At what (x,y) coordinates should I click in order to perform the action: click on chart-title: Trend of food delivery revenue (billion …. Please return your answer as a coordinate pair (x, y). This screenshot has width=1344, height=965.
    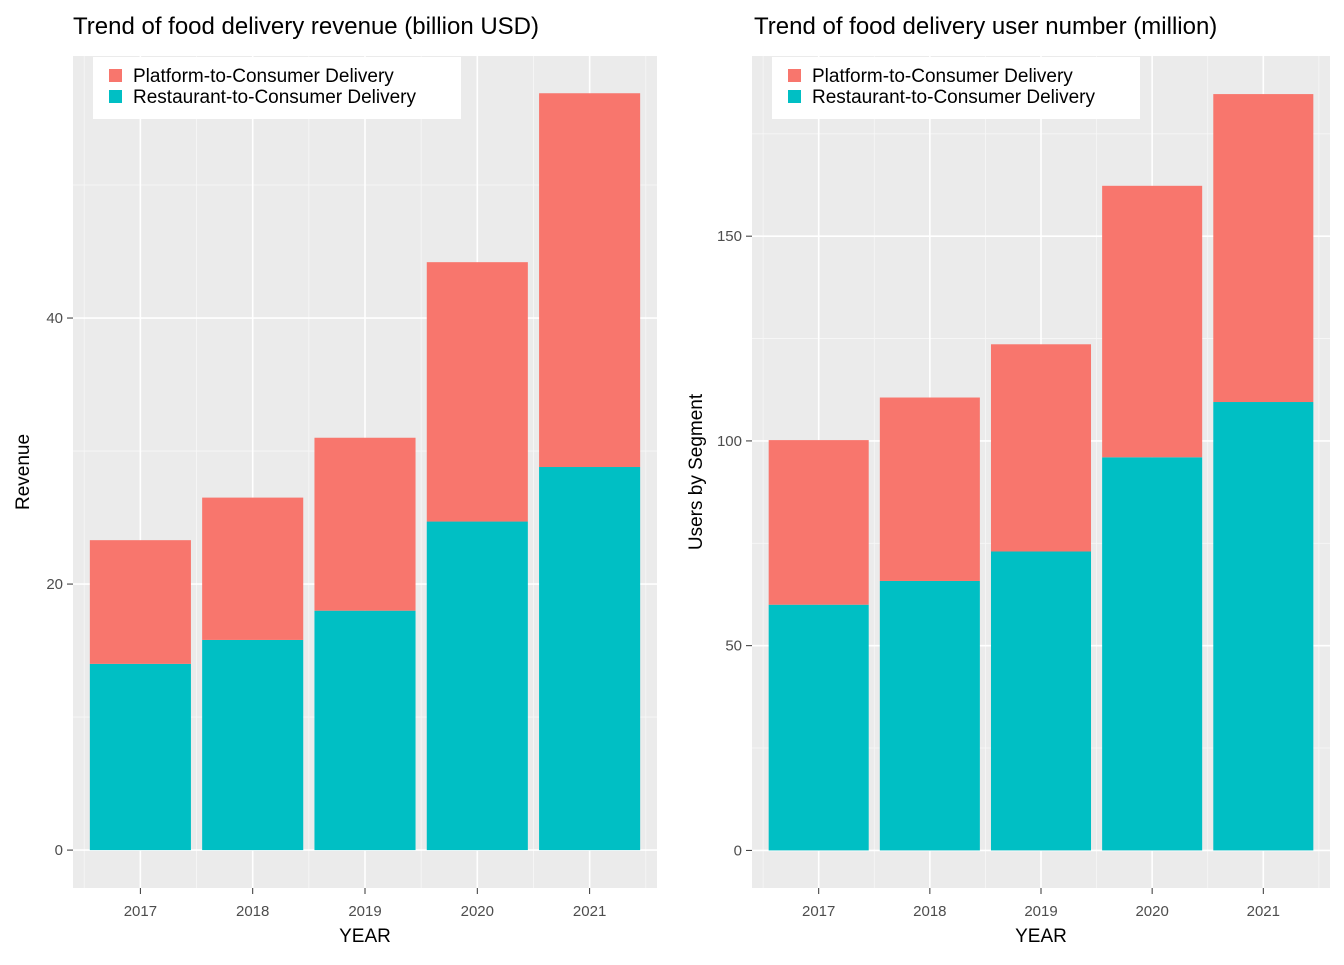
    Looking at the image, I should click on (306, 26).